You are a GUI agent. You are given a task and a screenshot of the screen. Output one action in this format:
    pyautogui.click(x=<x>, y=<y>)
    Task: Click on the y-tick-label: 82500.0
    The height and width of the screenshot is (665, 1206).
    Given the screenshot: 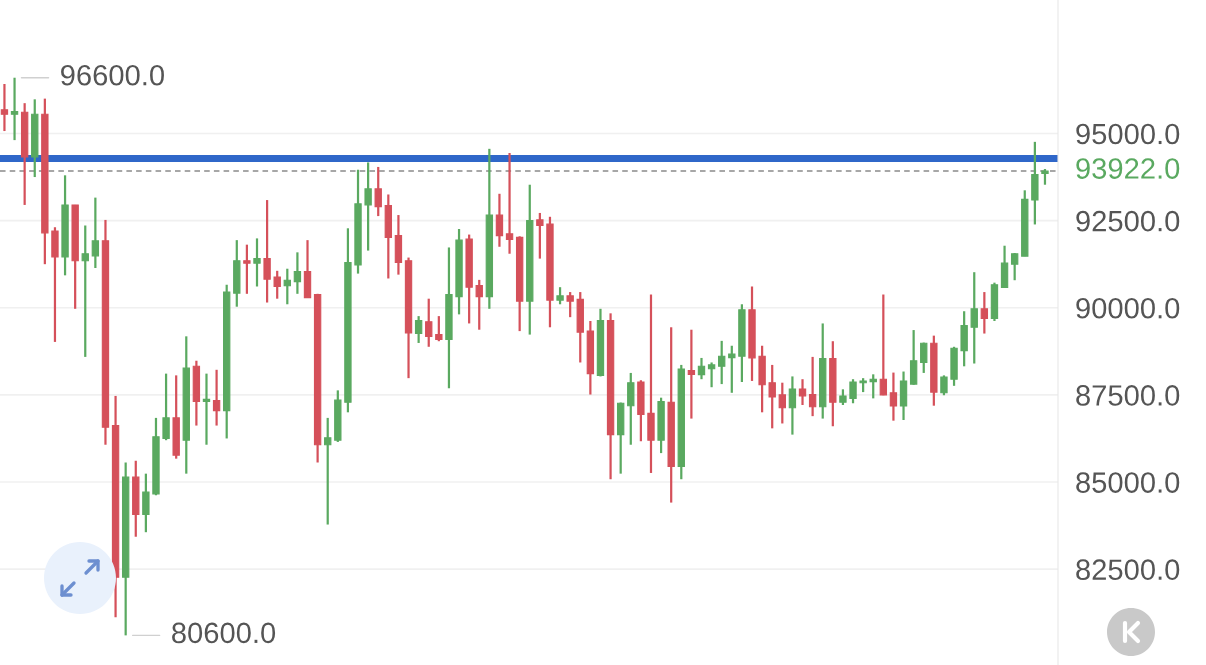 What is the action you would take?
    pyautogui.click(x=1128, y=570)
    